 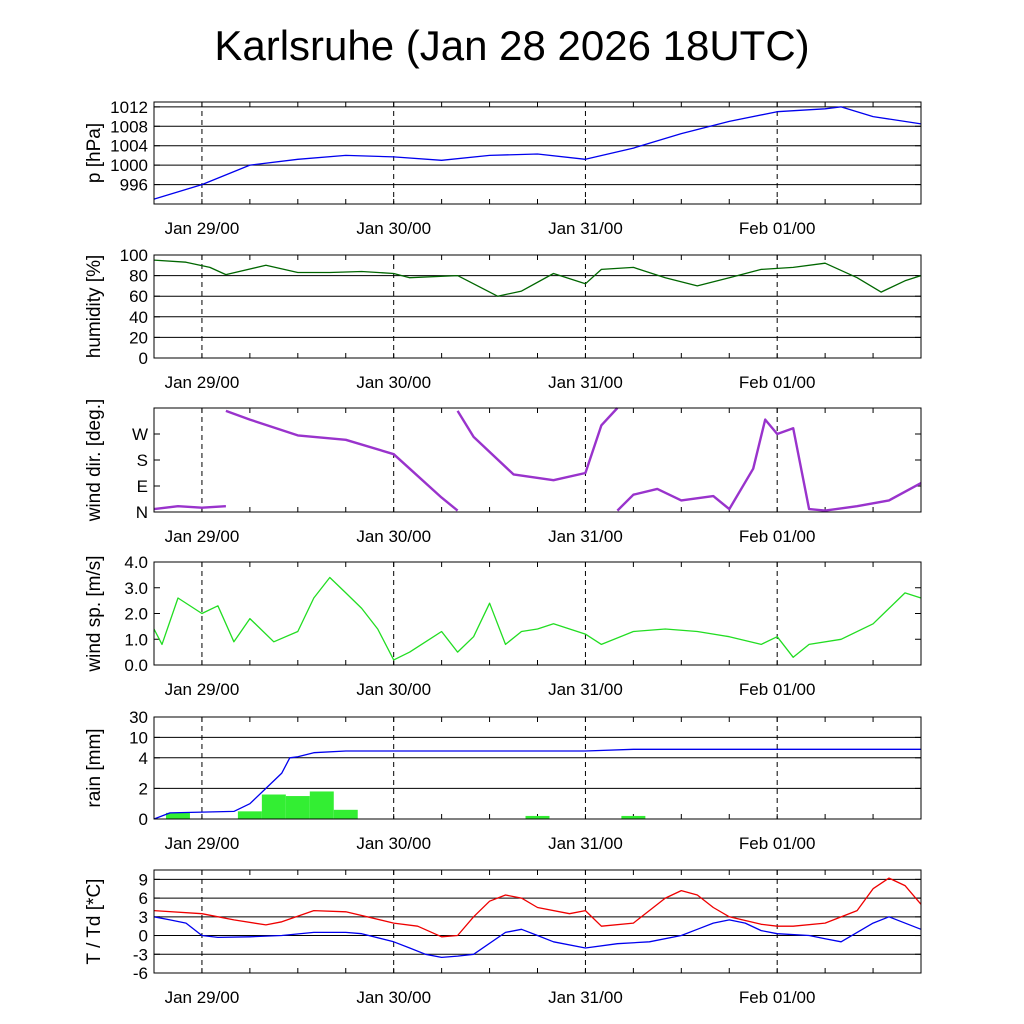 What do you see at coordinates (142, 512) in the screenshot?
I see `y-tick-label: N` at bounding box center [142, 512].